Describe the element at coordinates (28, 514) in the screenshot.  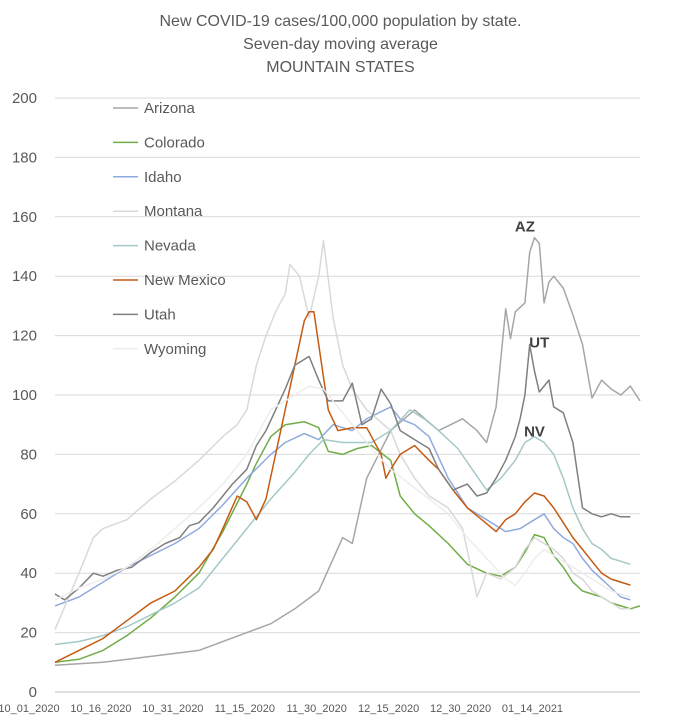
I see `y-tick-label: 60` at that location.